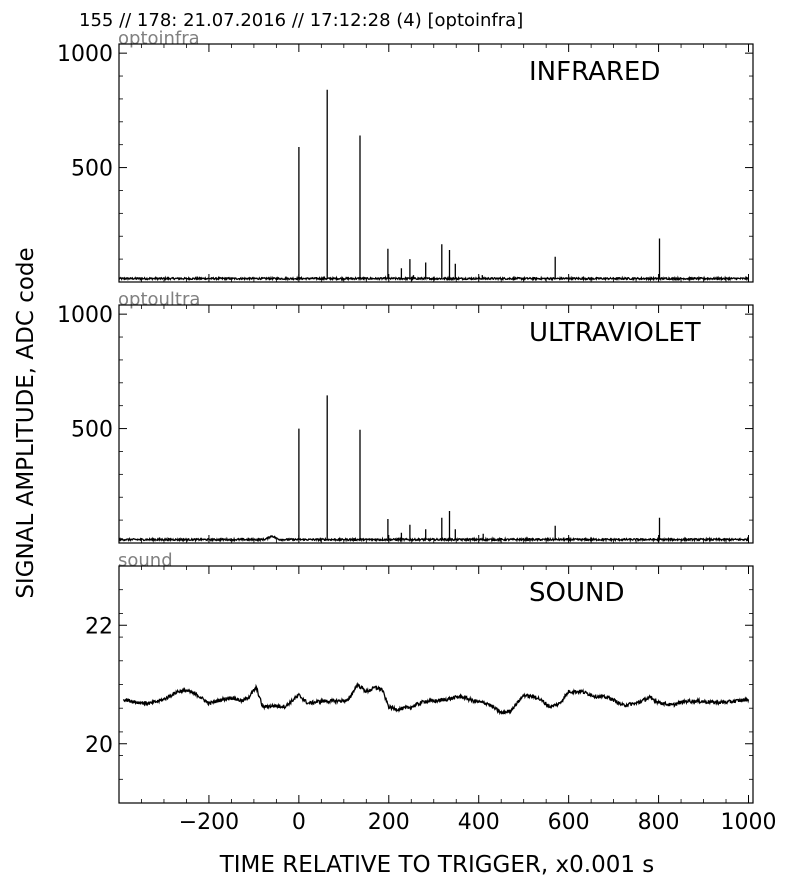  Describe the element at coordinates (389, 822) in the screenshot. I see `x-tick-label: 200` at that location.